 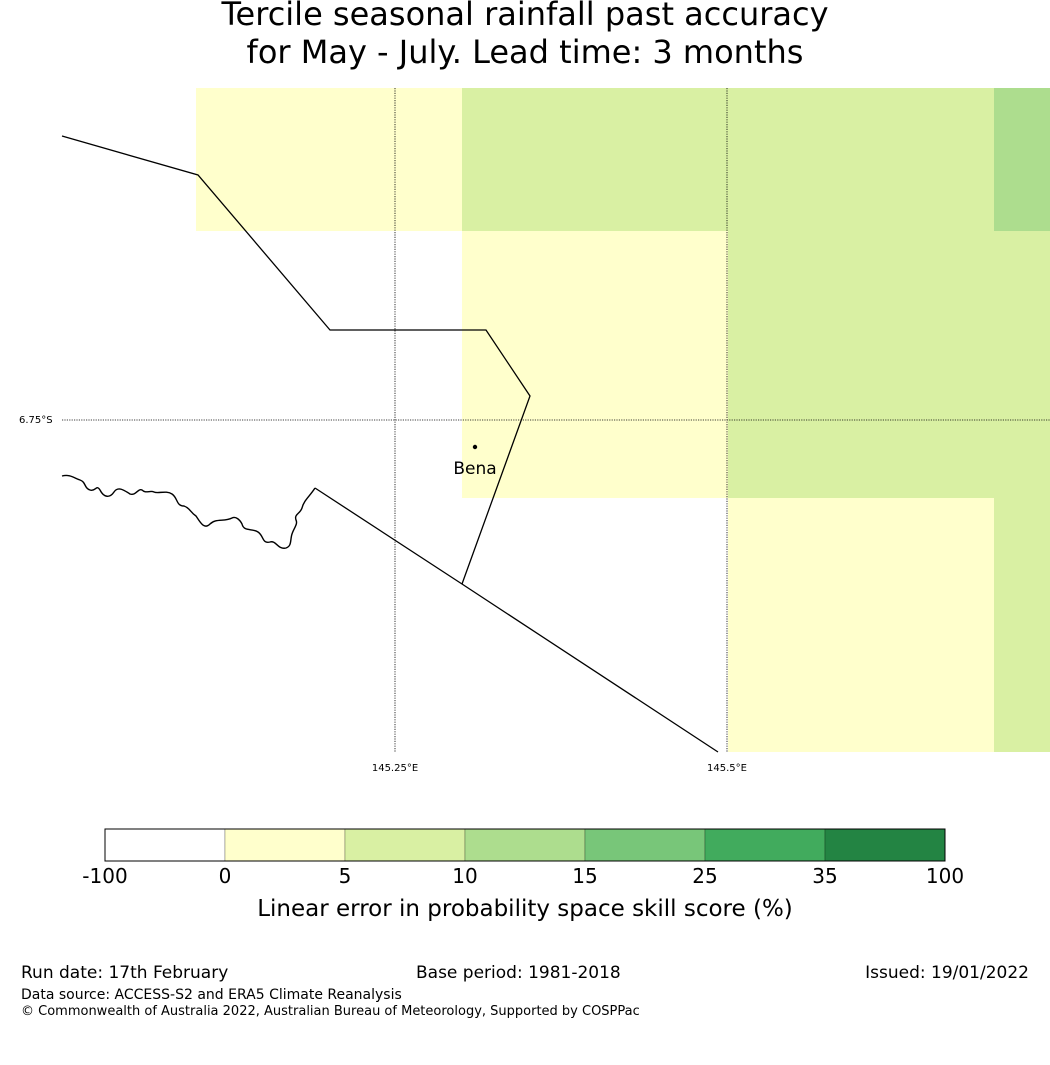 I want to click on colorbar-swatches, so click(x=525, y=845).